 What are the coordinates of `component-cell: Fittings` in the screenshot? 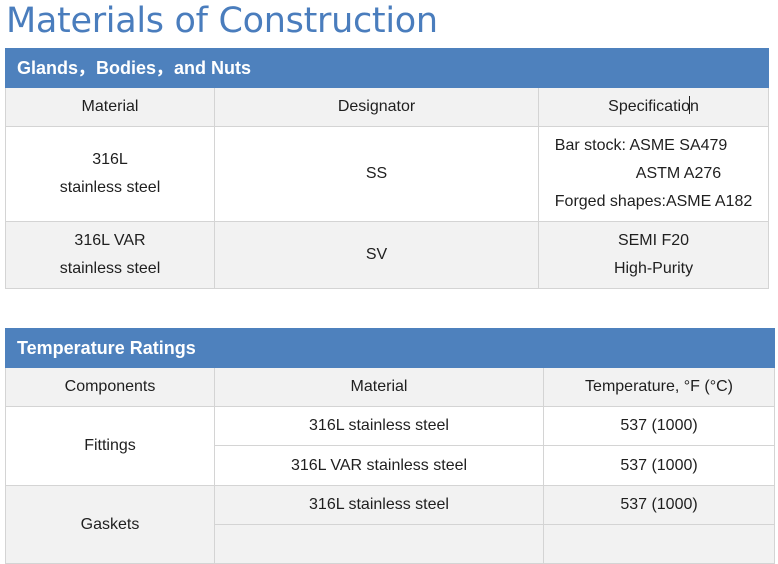 It's located at (110, 446).